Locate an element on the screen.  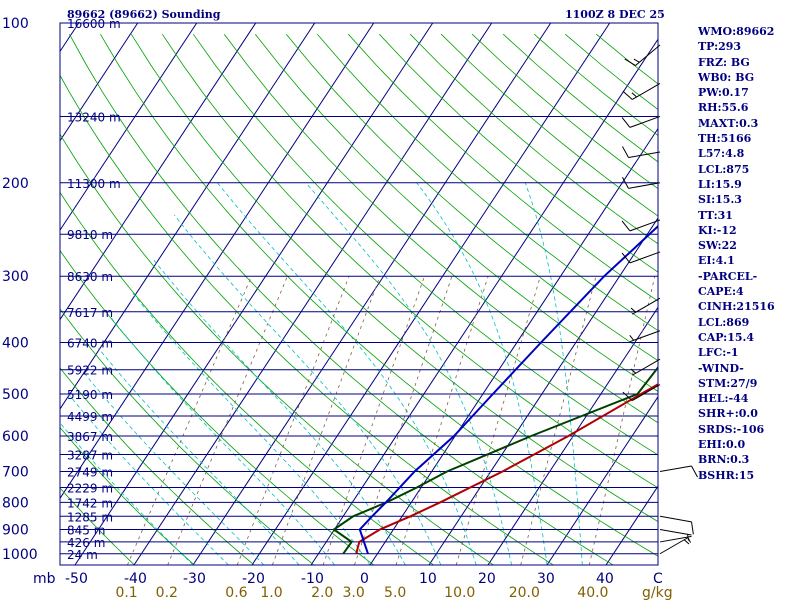
mixing-ratio-tick-label: 40.0 is located at coordinates (592, 592).